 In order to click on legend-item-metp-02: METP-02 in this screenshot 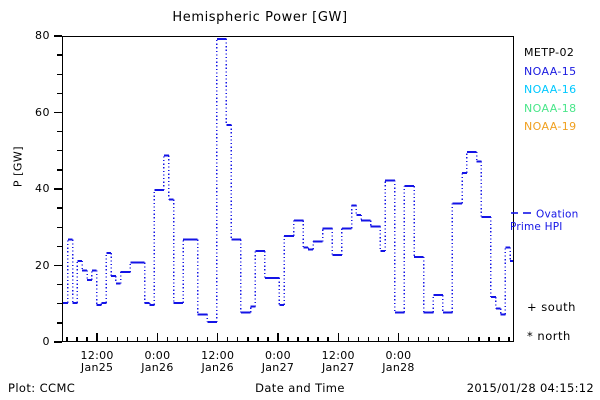, I will do `click(549, 52)`.